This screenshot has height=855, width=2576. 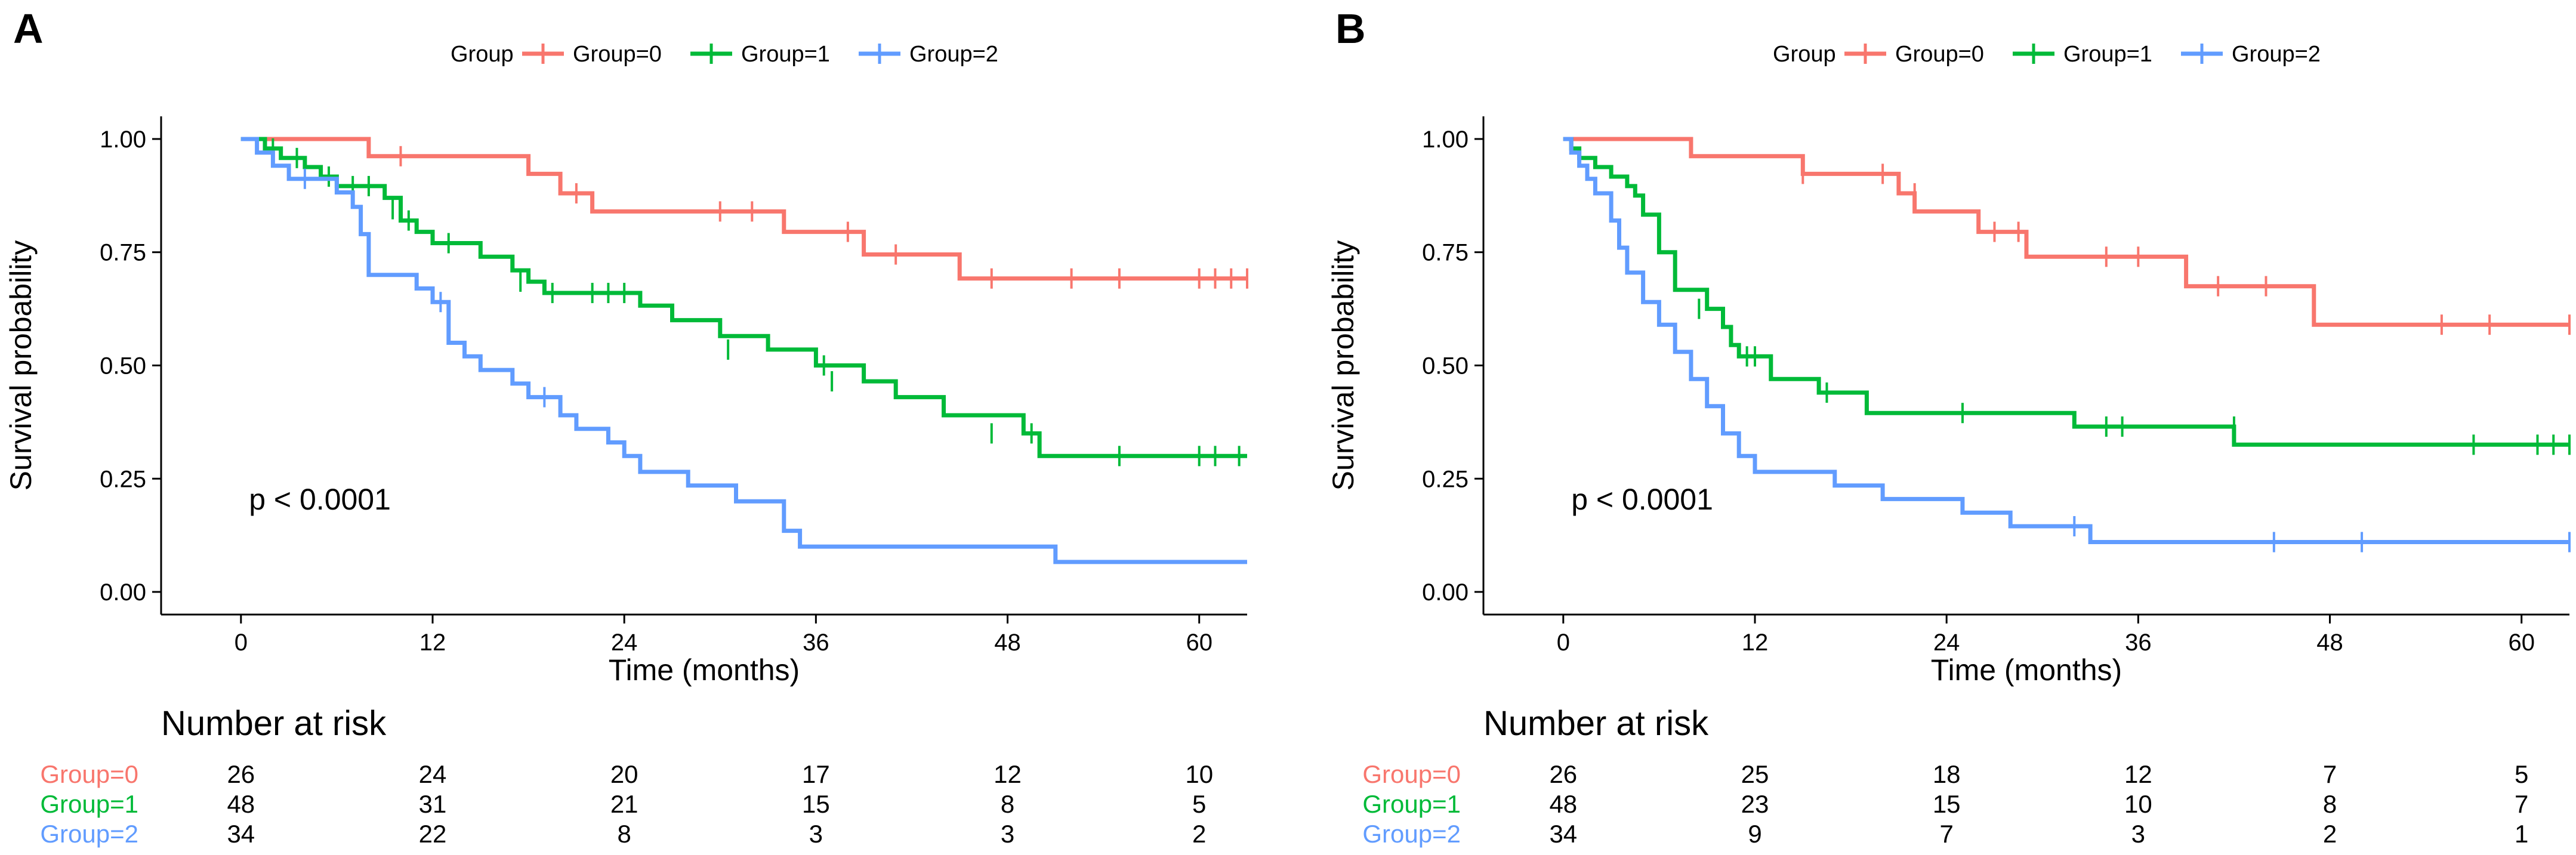 What do you see at coordinates (624, 804) in the screenshot?
I see `risk-value: 21` at bounding box center [624, 804].